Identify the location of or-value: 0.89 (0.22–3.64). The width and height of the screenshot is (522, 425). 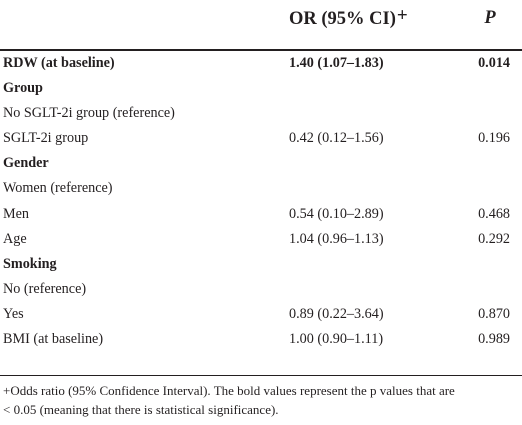
(336, 313).